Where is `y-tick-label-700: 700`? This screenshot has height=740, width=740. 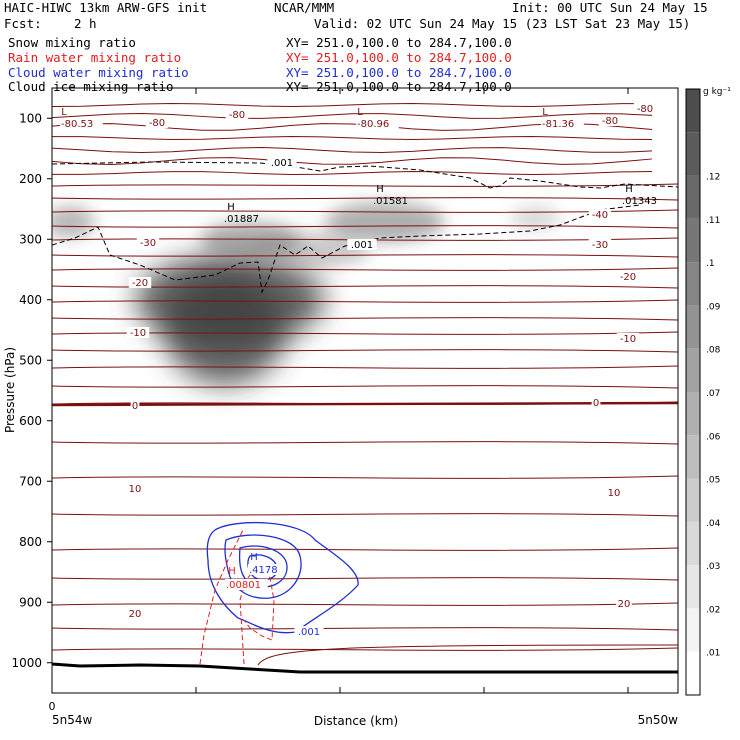 y-tick-label-700: 700 is located at coordinates (30, 481).